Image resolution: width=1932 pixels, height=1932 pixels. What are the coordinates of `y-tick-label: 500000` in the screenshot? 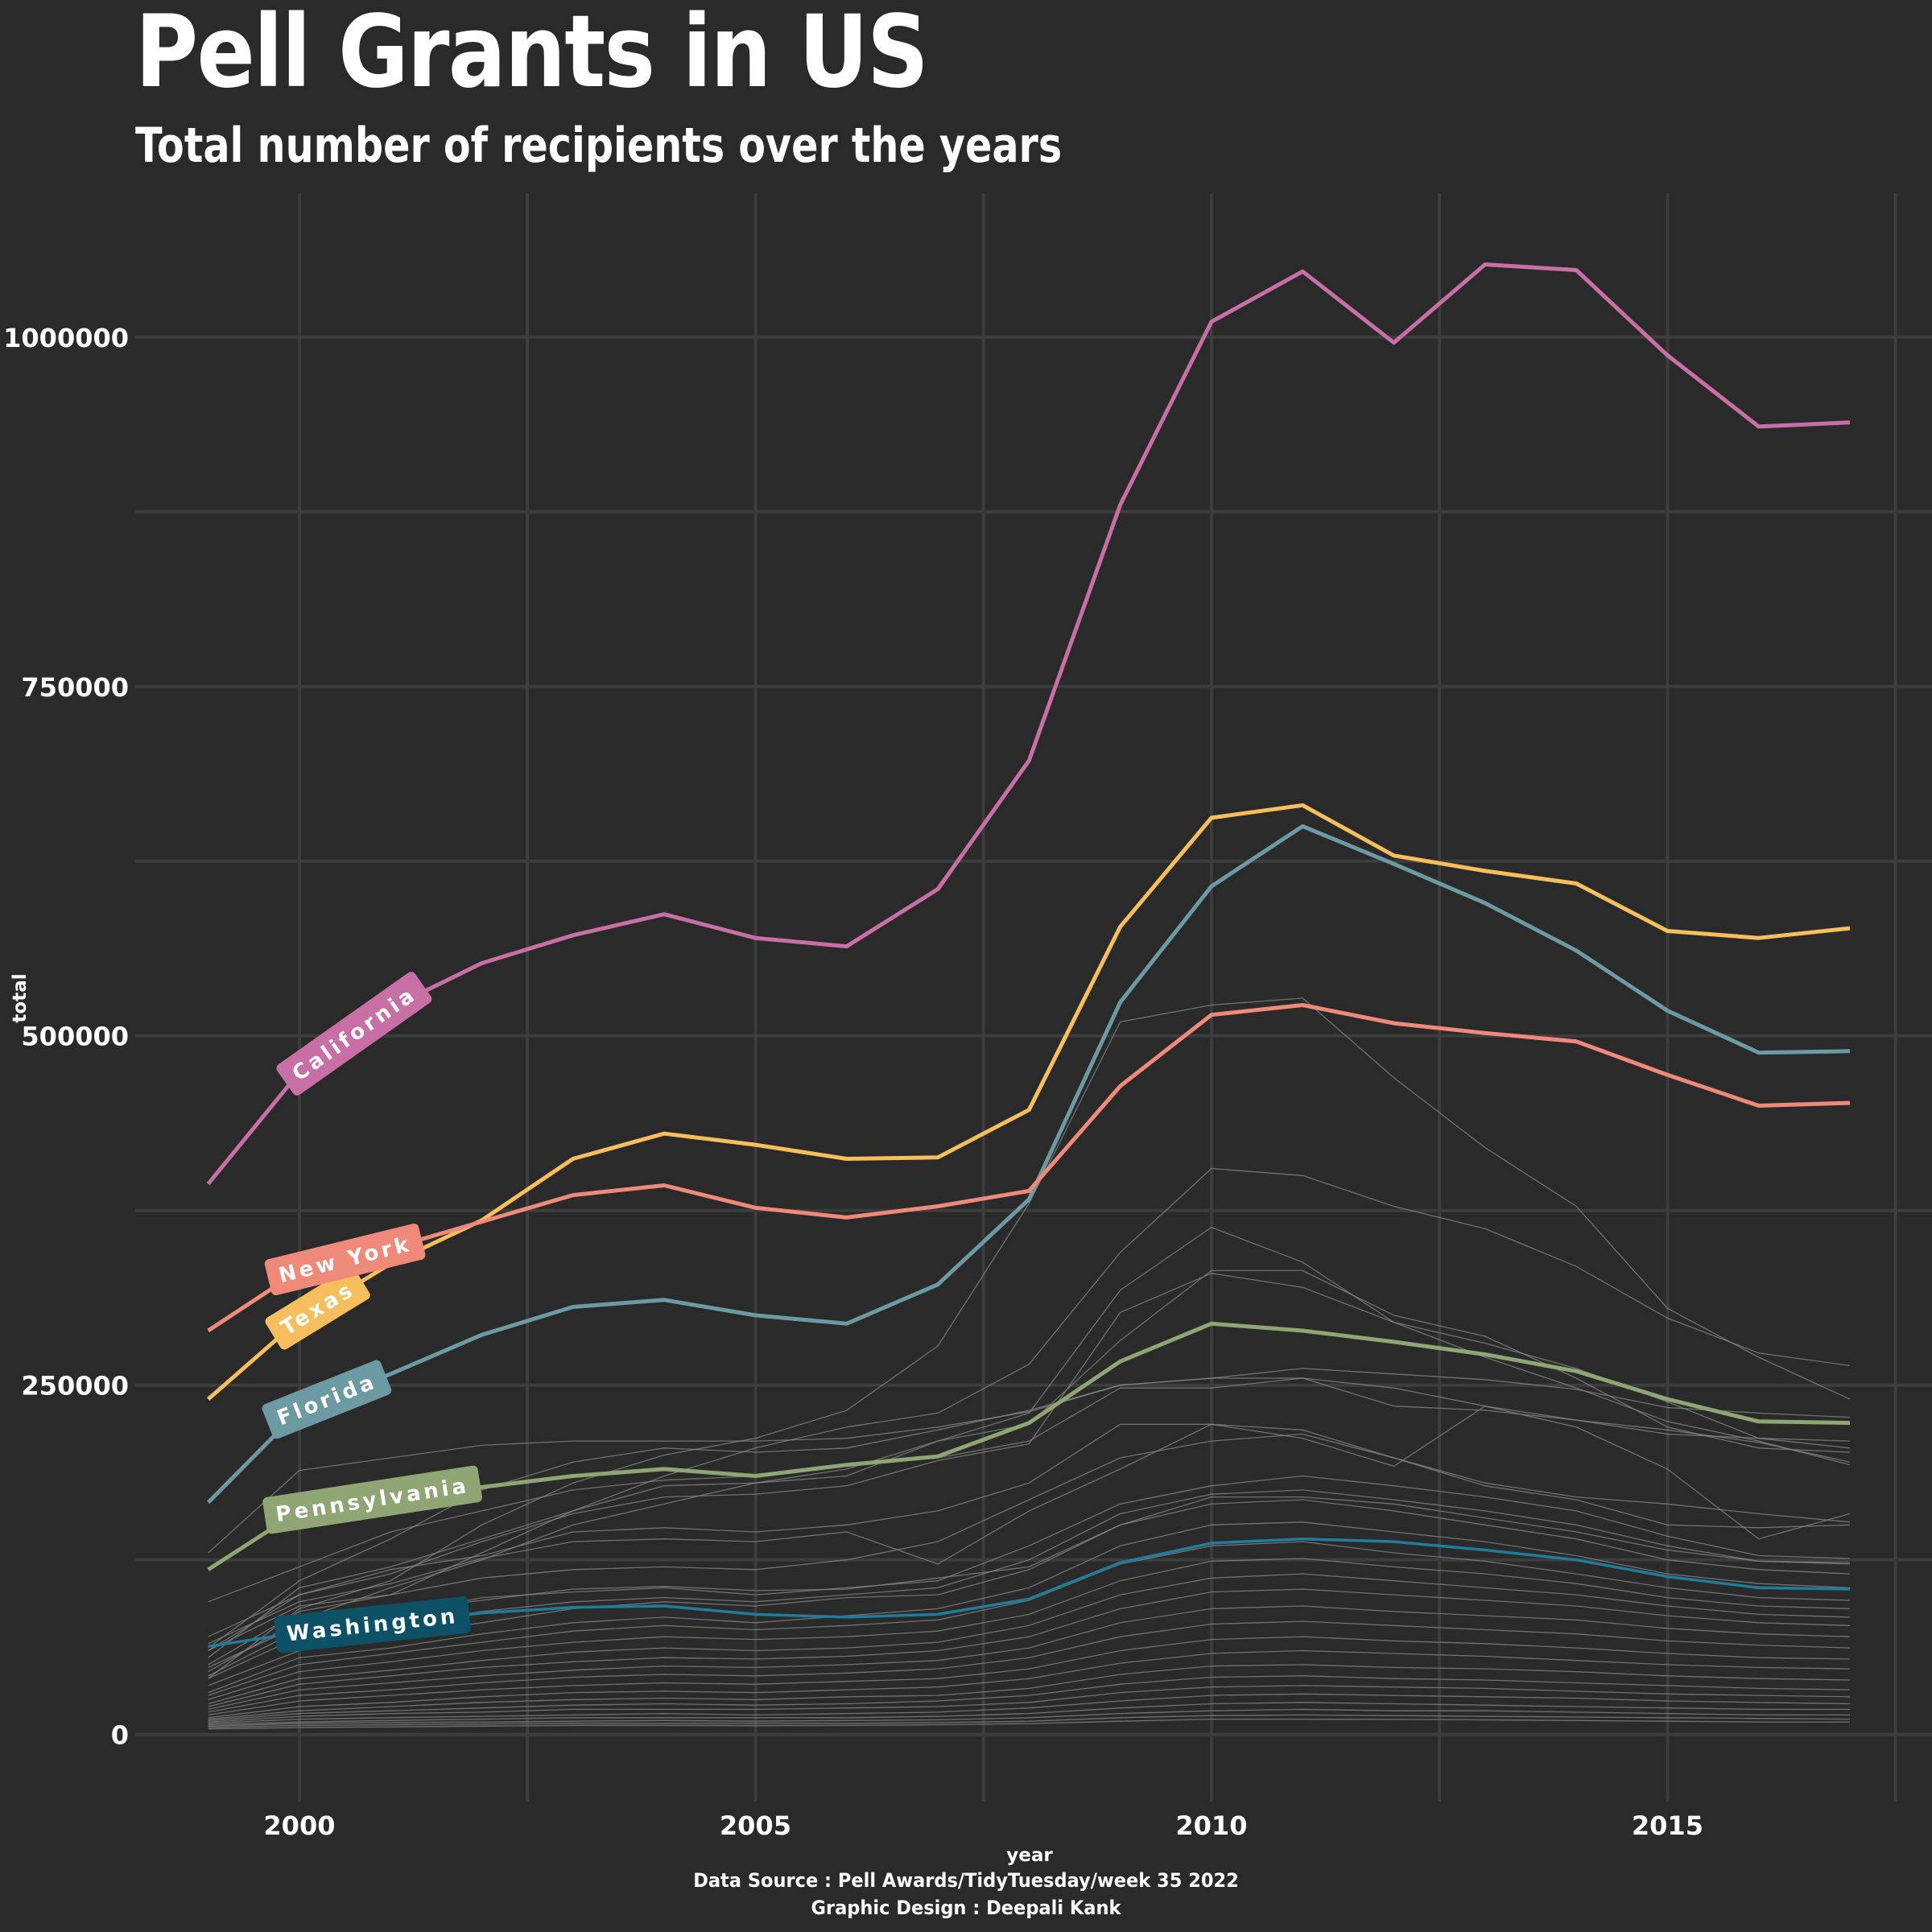 It's located at (75, 1037).